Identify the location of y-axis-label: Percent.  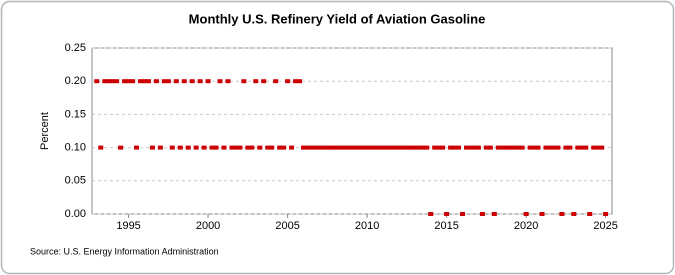
(45, 131).